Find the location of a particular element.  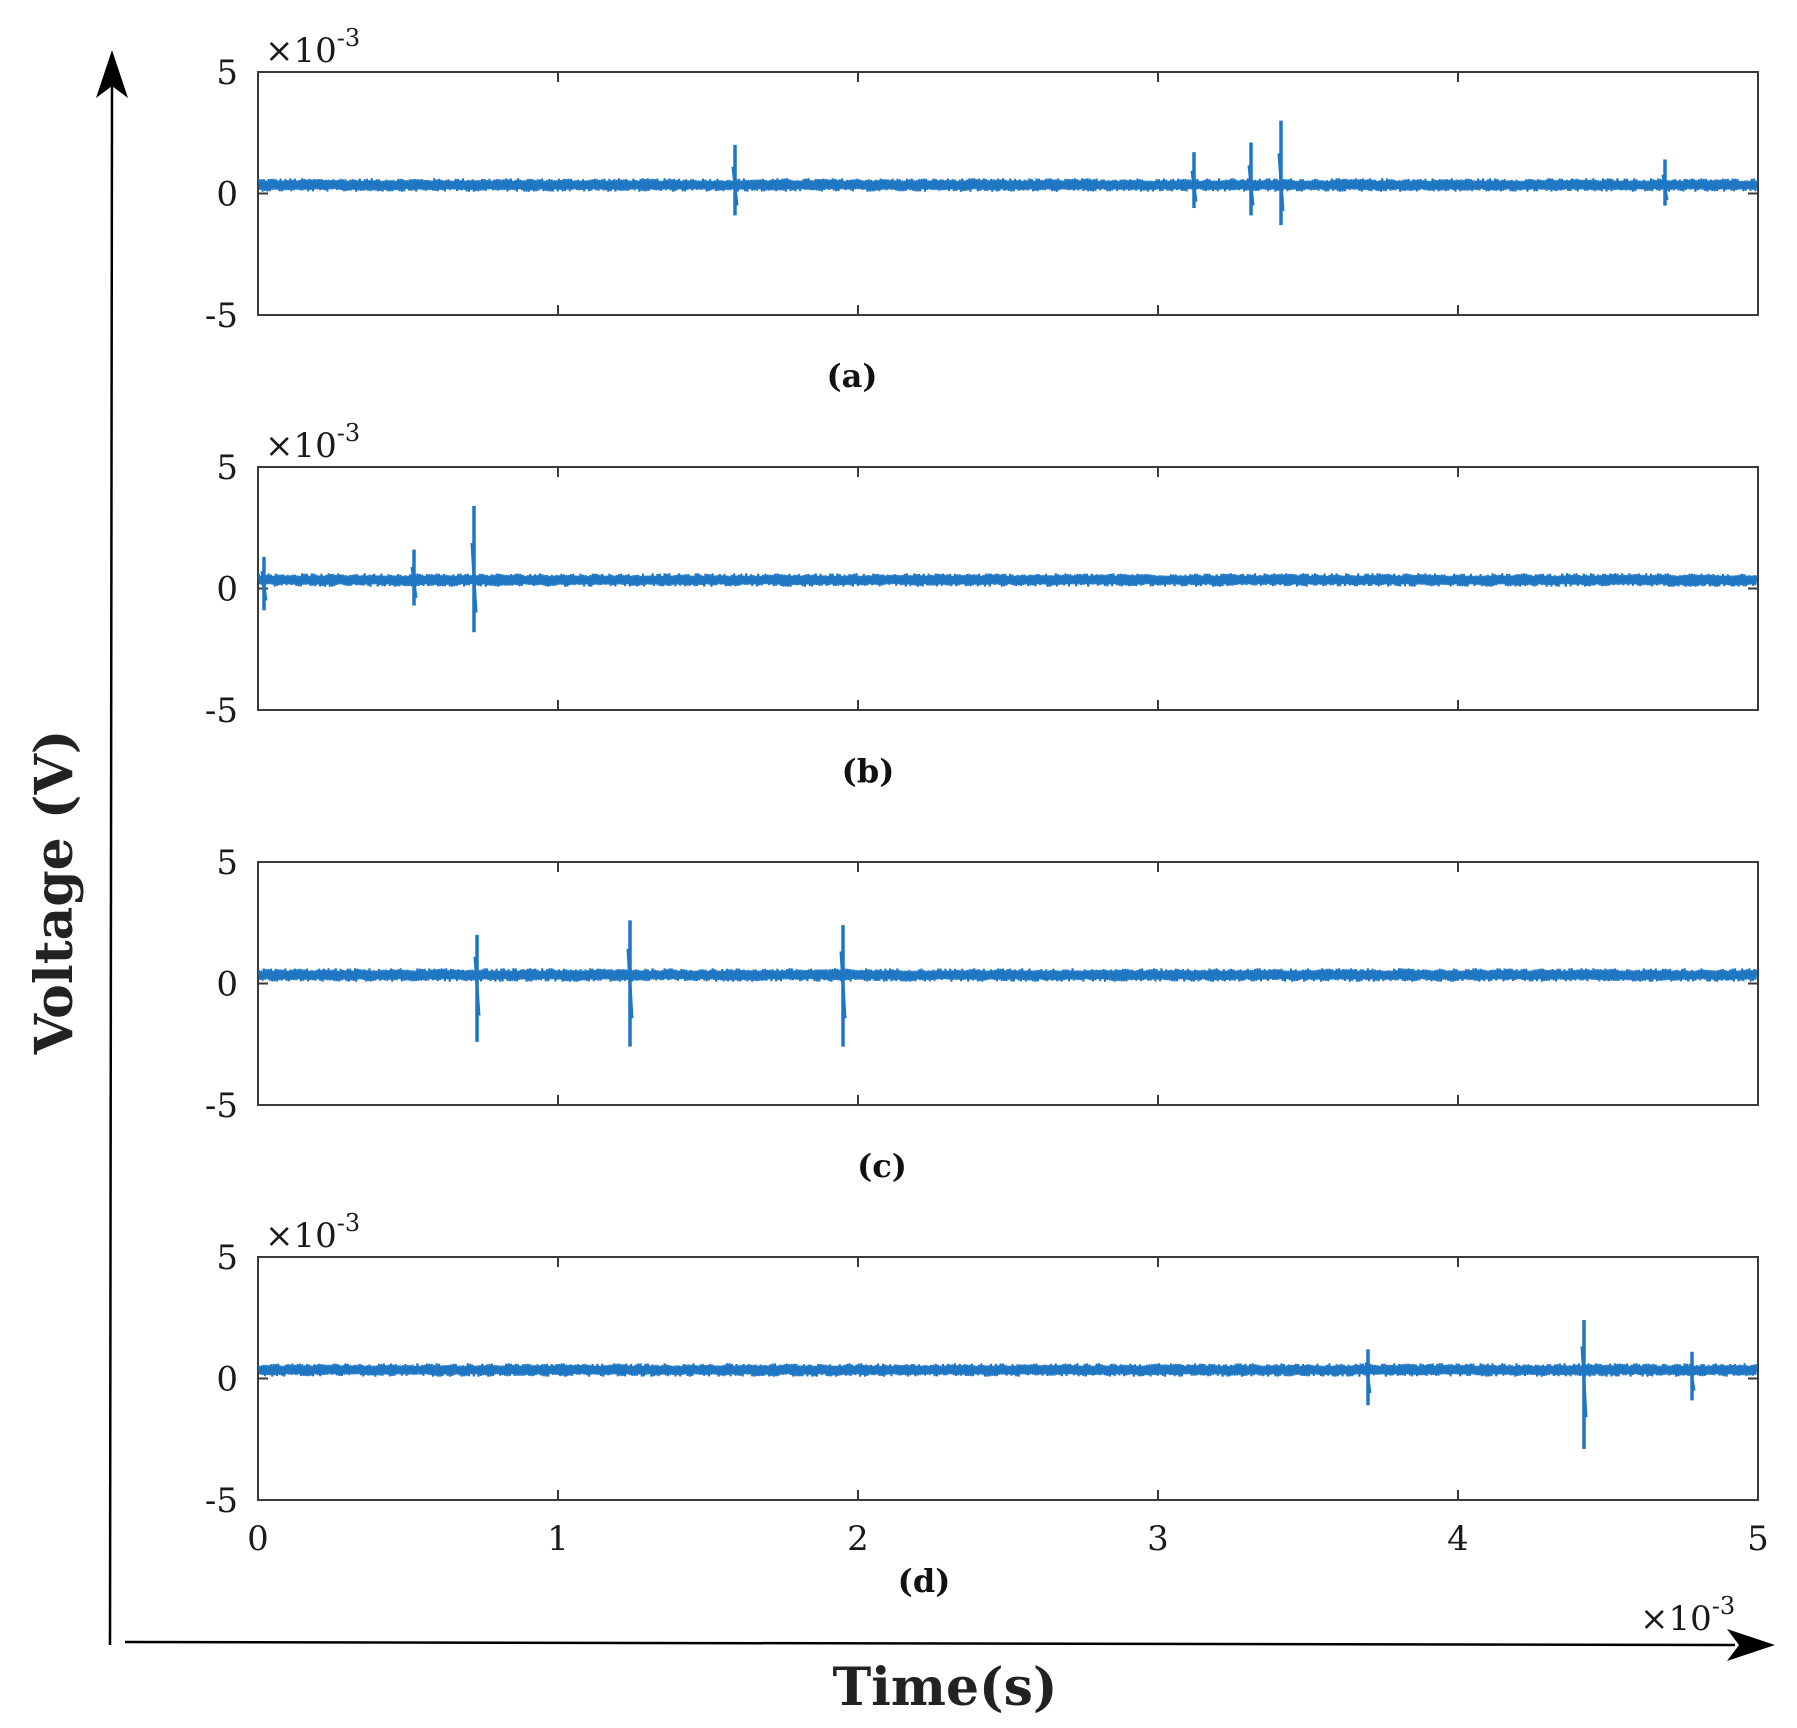

x-tick-label: 0 is located at coordinates (258, 1539).